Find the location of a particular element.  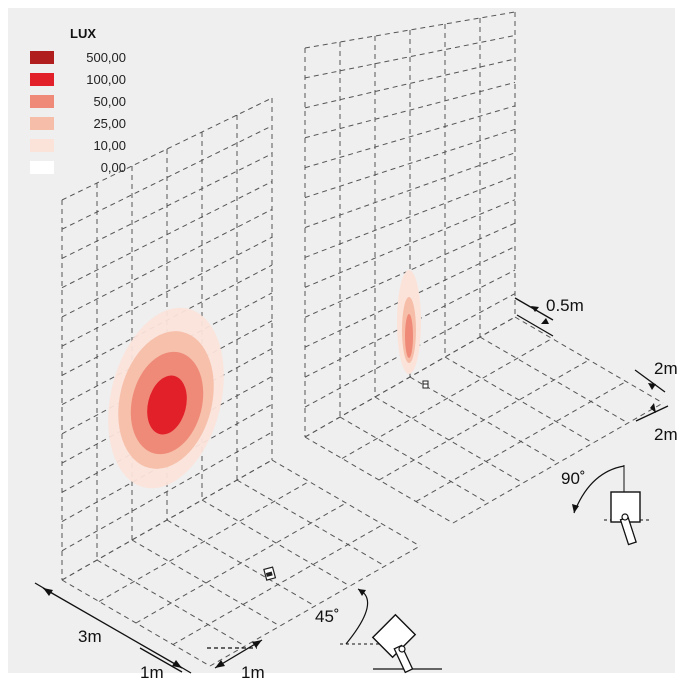

left-light-spot is located at coordinates (166, 398).